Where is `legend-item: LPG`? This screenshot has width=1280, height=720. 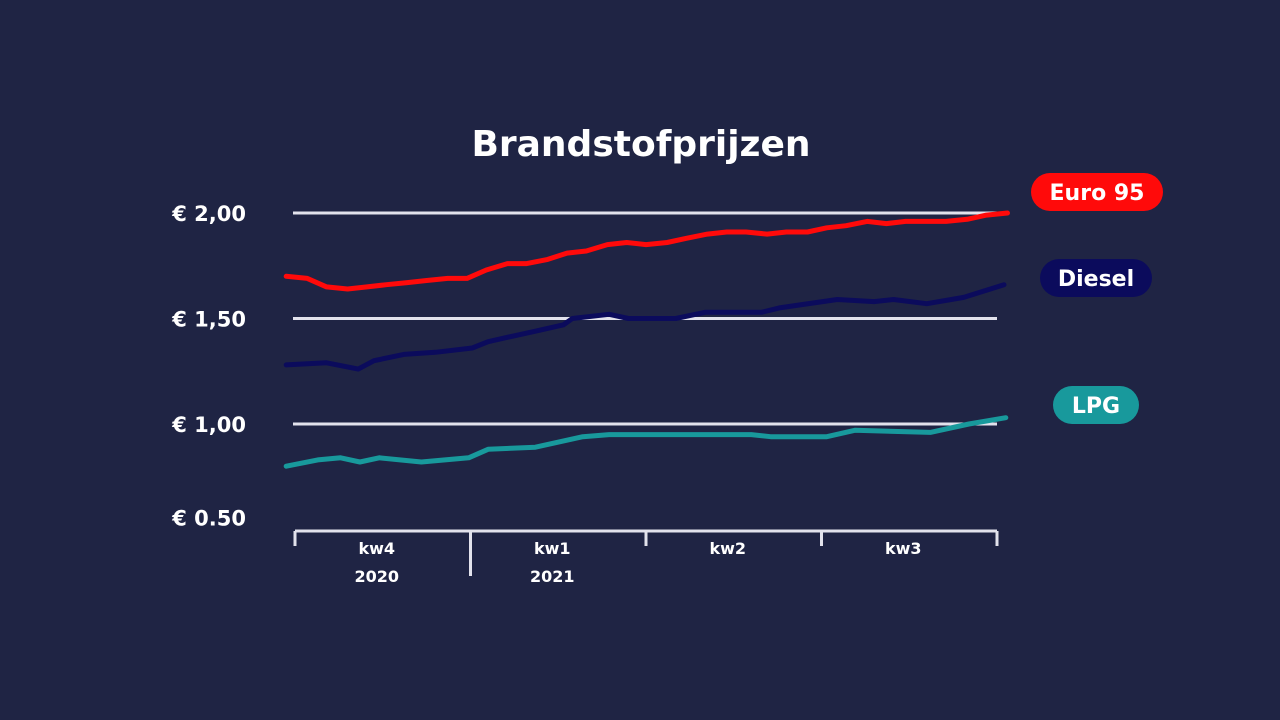 legend-item: LPG is located at coordinates (1096, 405).